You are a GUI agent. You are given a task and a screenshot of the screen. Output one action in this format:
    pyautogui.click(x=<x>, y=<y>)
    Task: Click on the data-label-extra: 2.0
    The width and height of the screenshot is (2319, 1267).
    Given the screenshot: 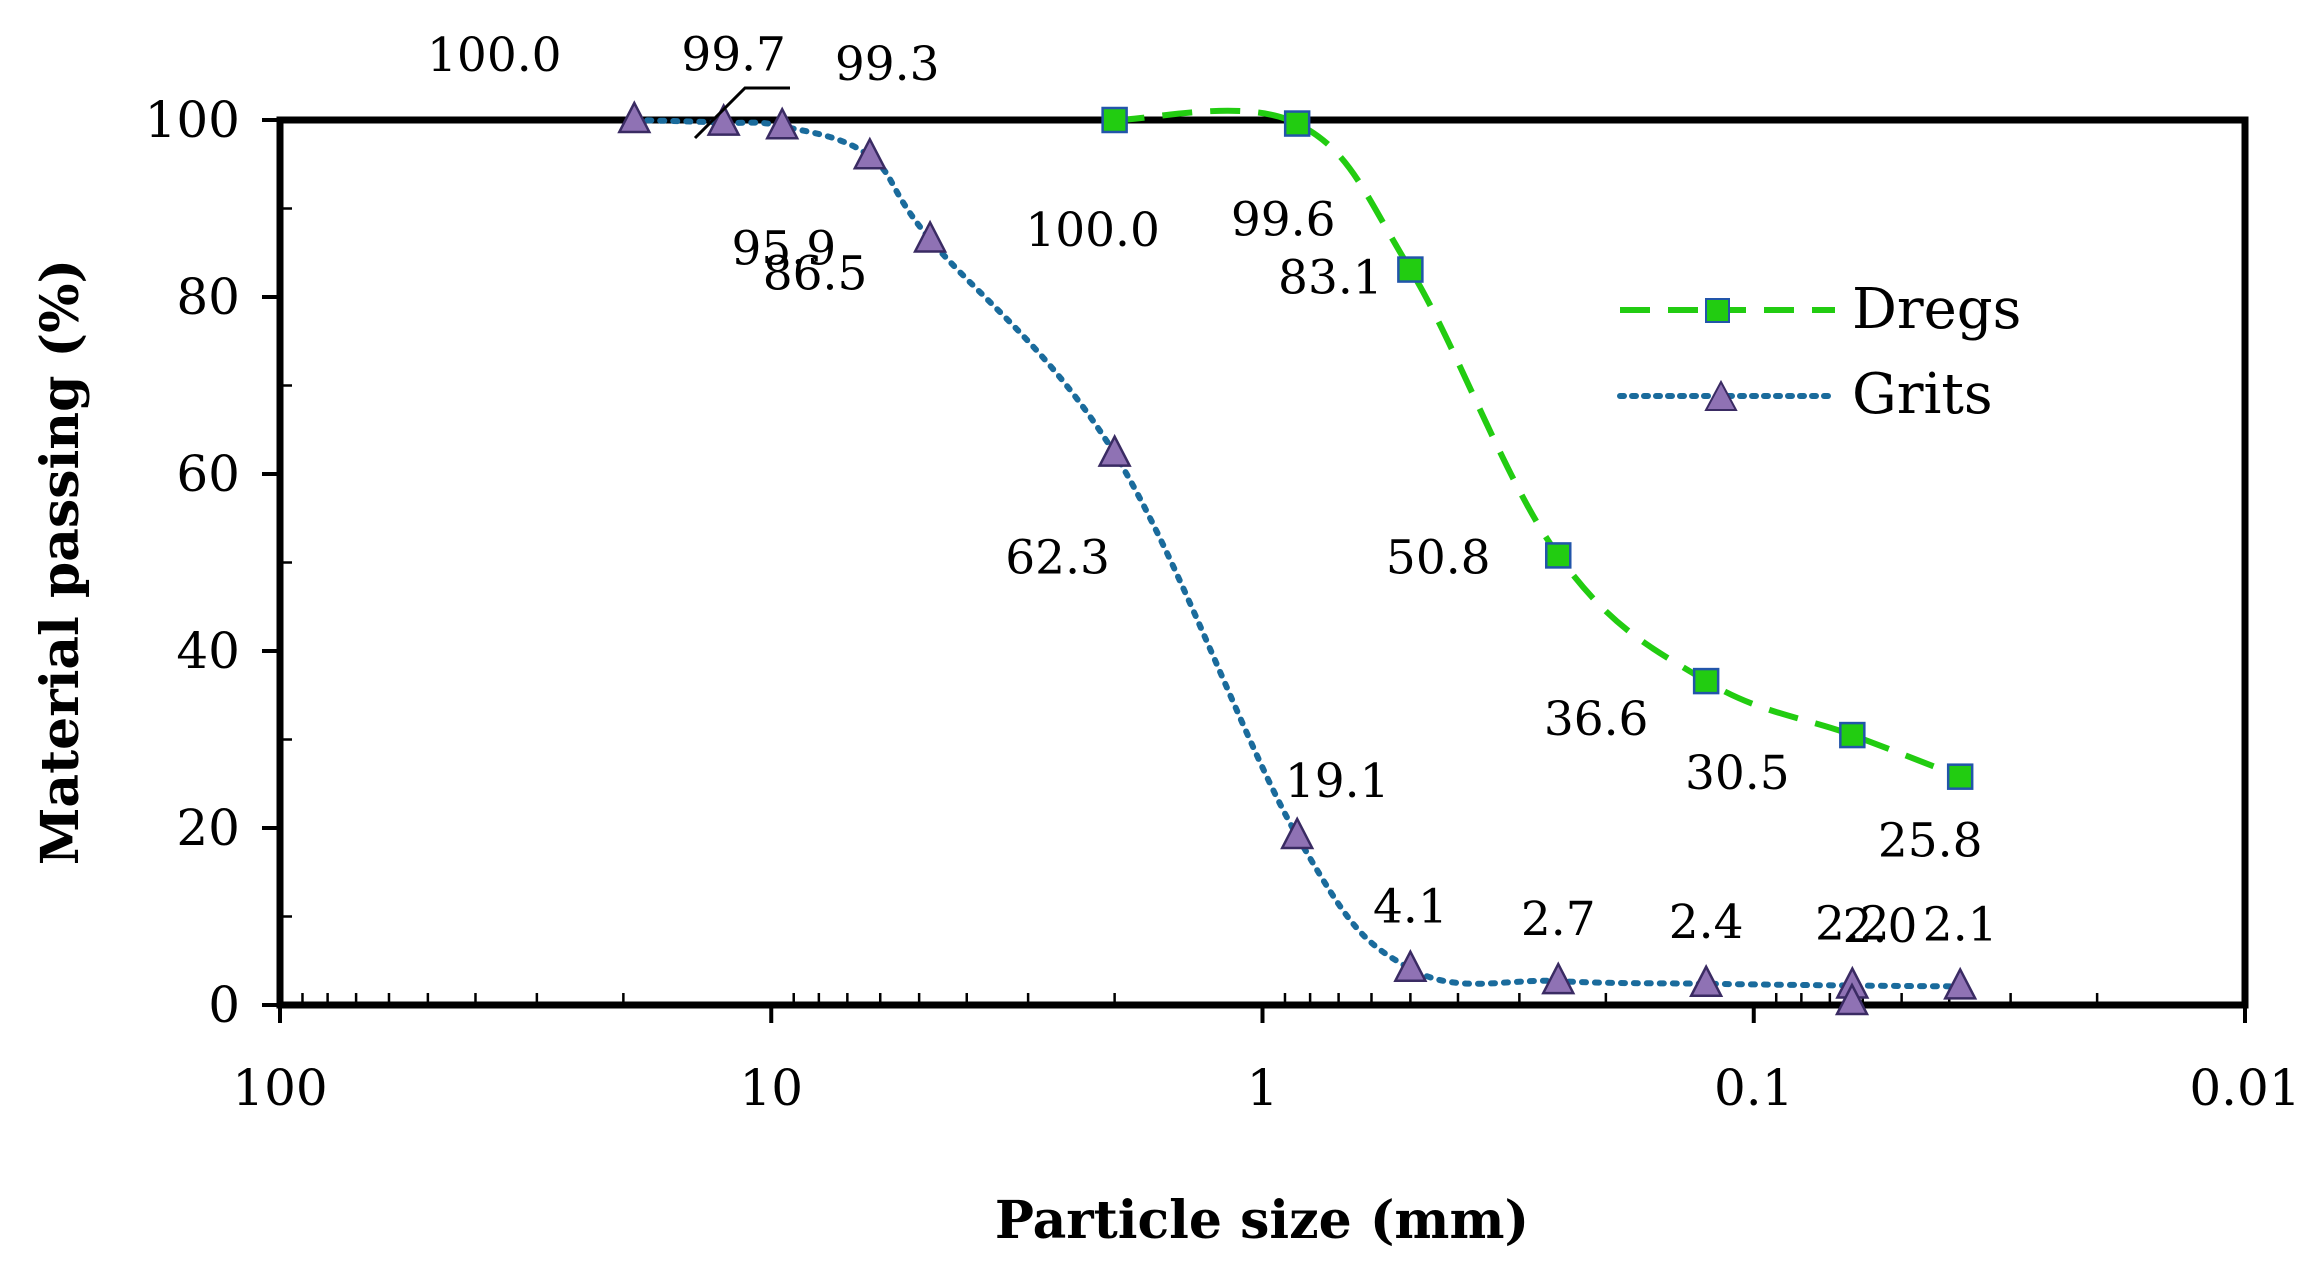 What is the action you would take?
    pyautogui.click(x=1880, y=926)
    